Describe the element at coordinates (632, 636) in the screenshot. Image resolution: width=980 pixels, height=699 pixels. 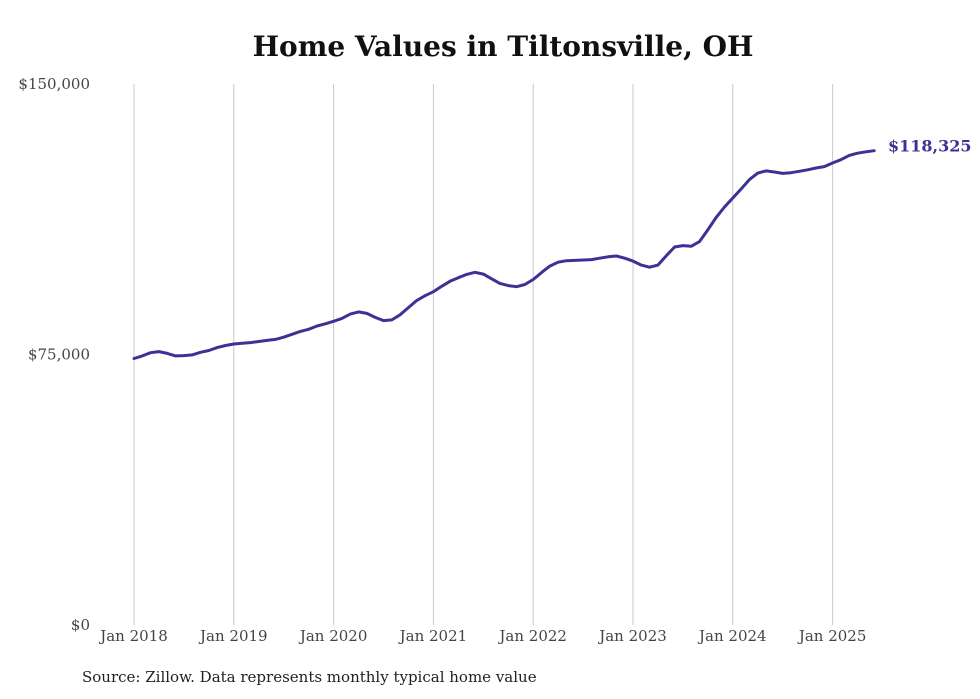
I see `x-tick-label: Jan 2023` at that location.